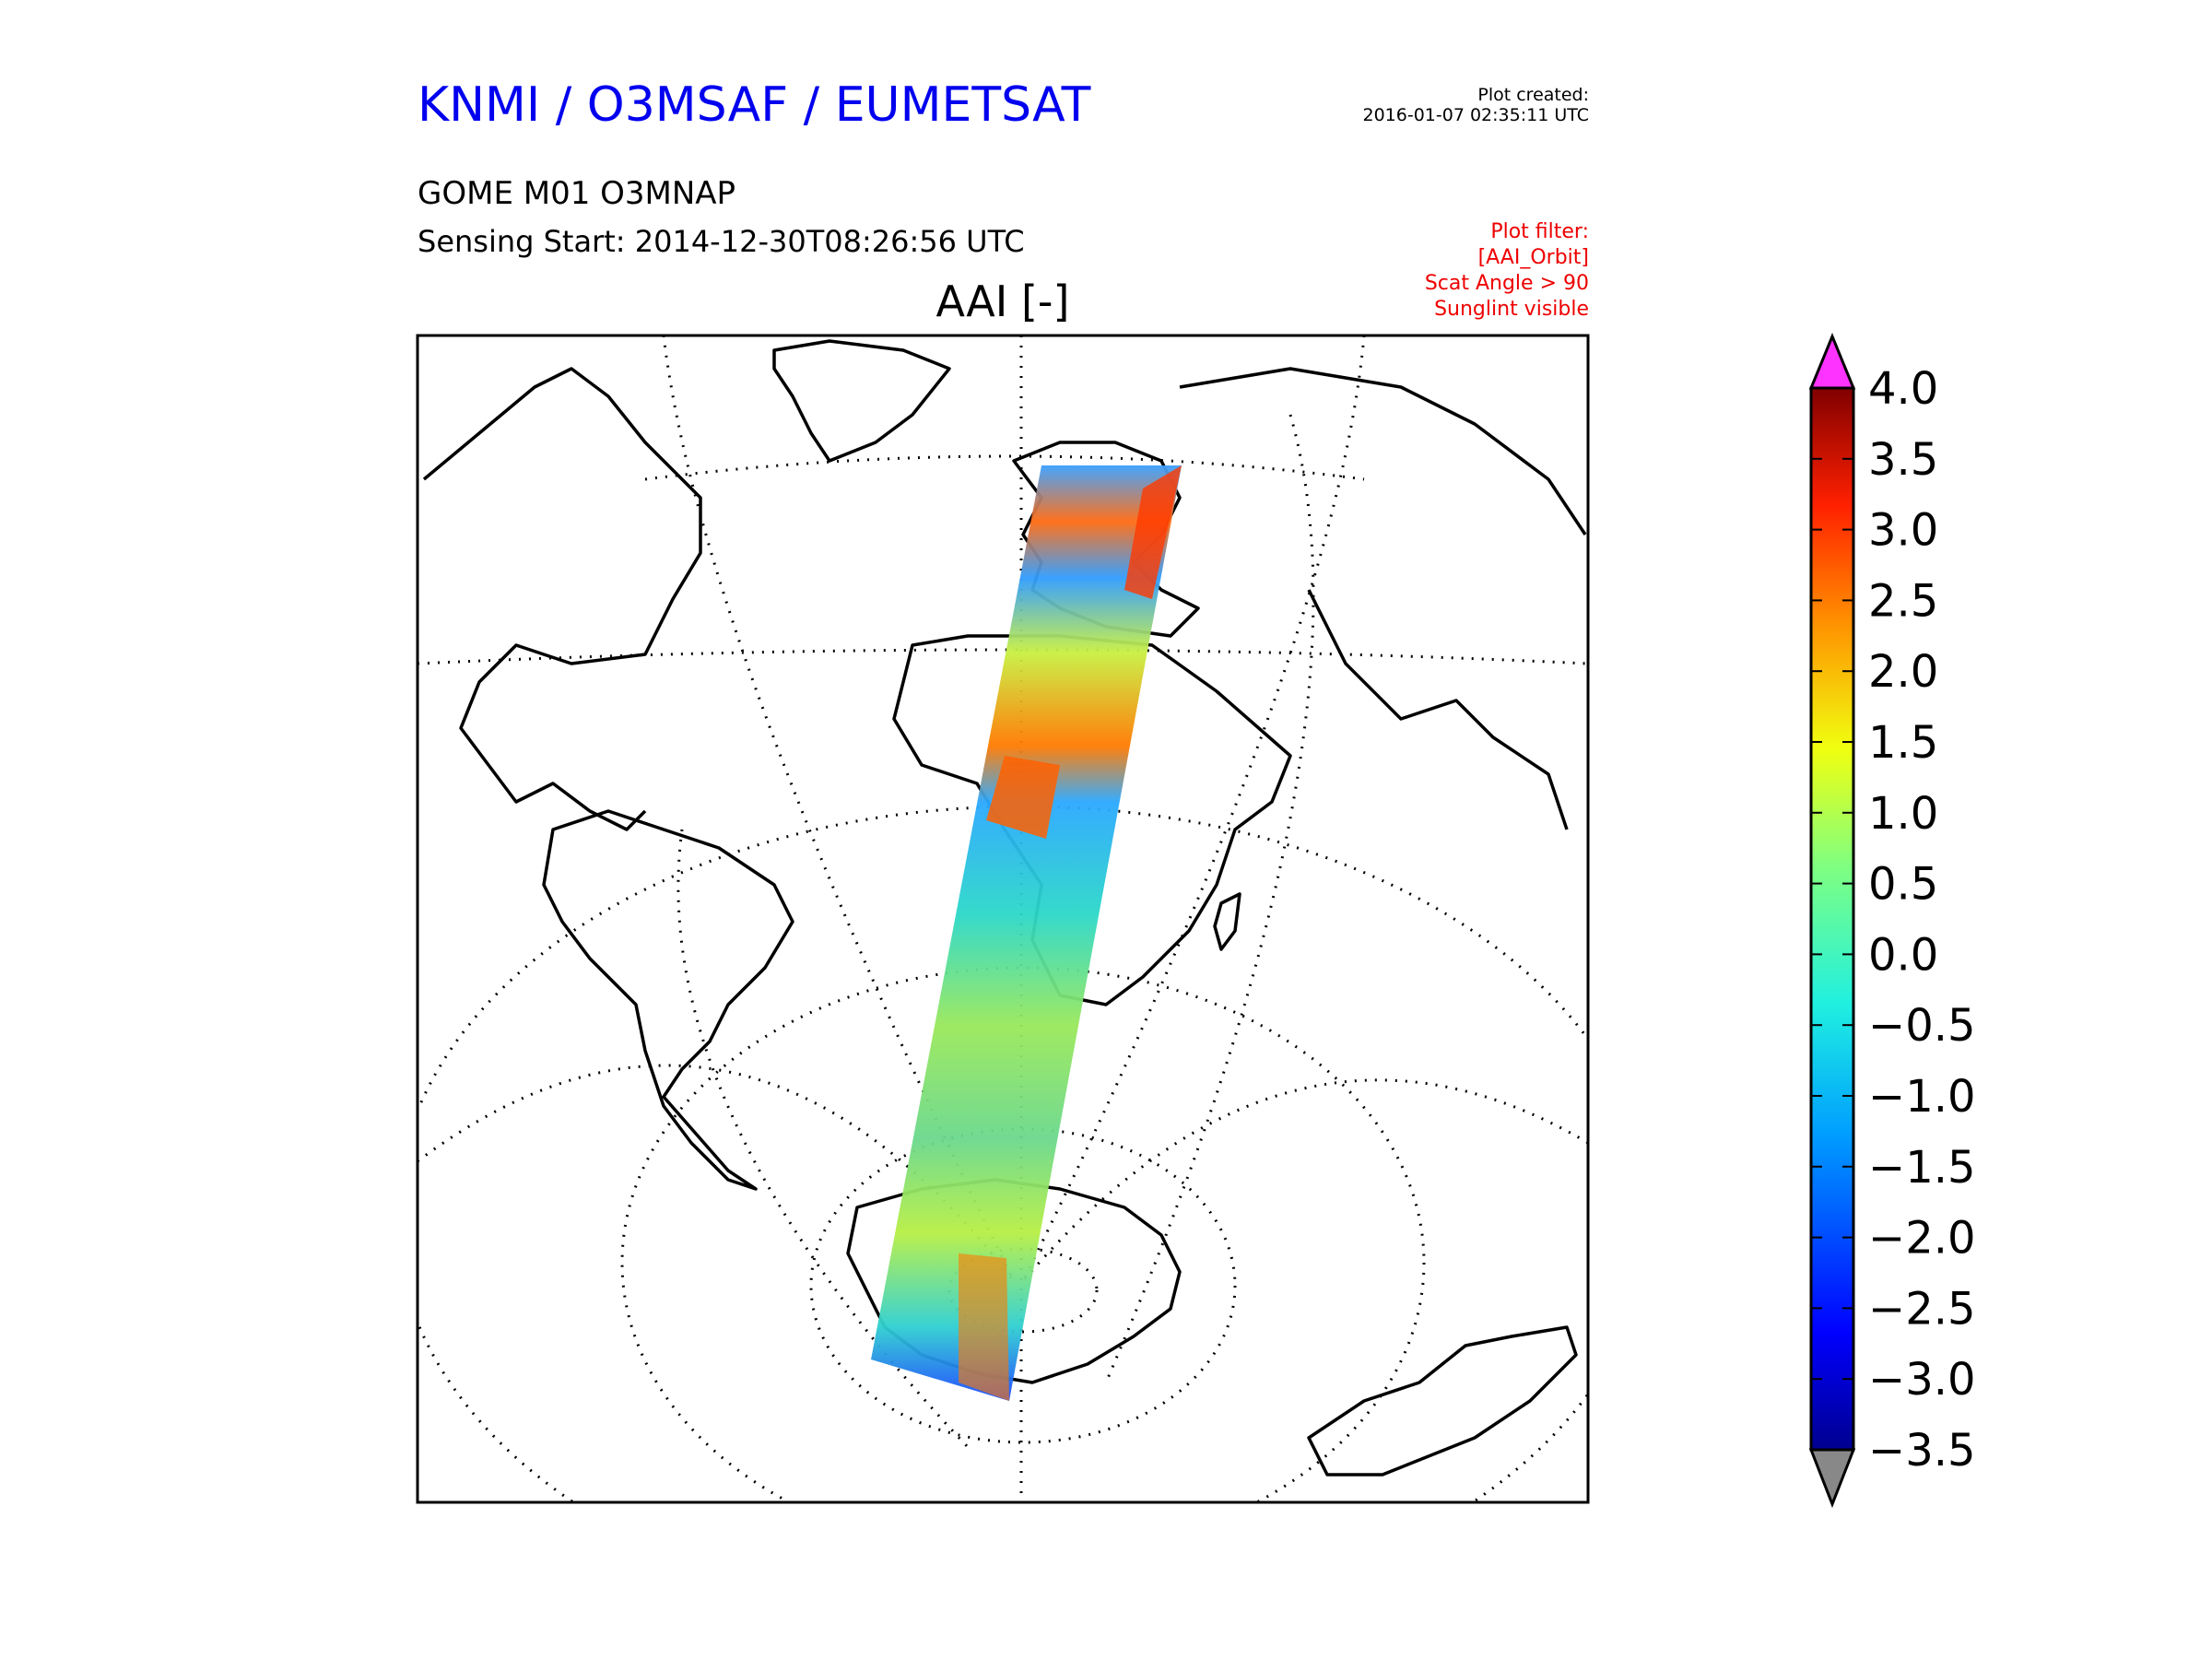 The image size is (2212, 1659). I want to click on colorbar-tick-label: 2.0, so click(1903, 672).